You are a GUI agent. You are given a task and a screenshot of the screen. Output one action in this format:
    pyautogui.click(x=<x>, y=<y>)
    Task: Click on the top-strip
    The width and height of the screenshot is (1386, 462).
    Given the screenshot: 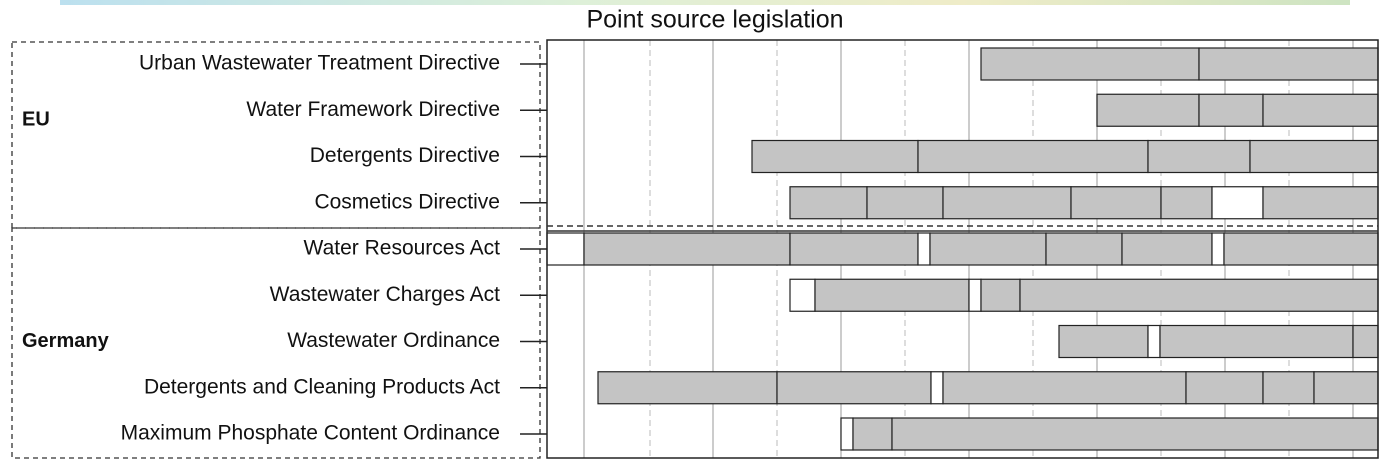 What is the action you would take?
    pyautogui.click(x=705, y=2)
    